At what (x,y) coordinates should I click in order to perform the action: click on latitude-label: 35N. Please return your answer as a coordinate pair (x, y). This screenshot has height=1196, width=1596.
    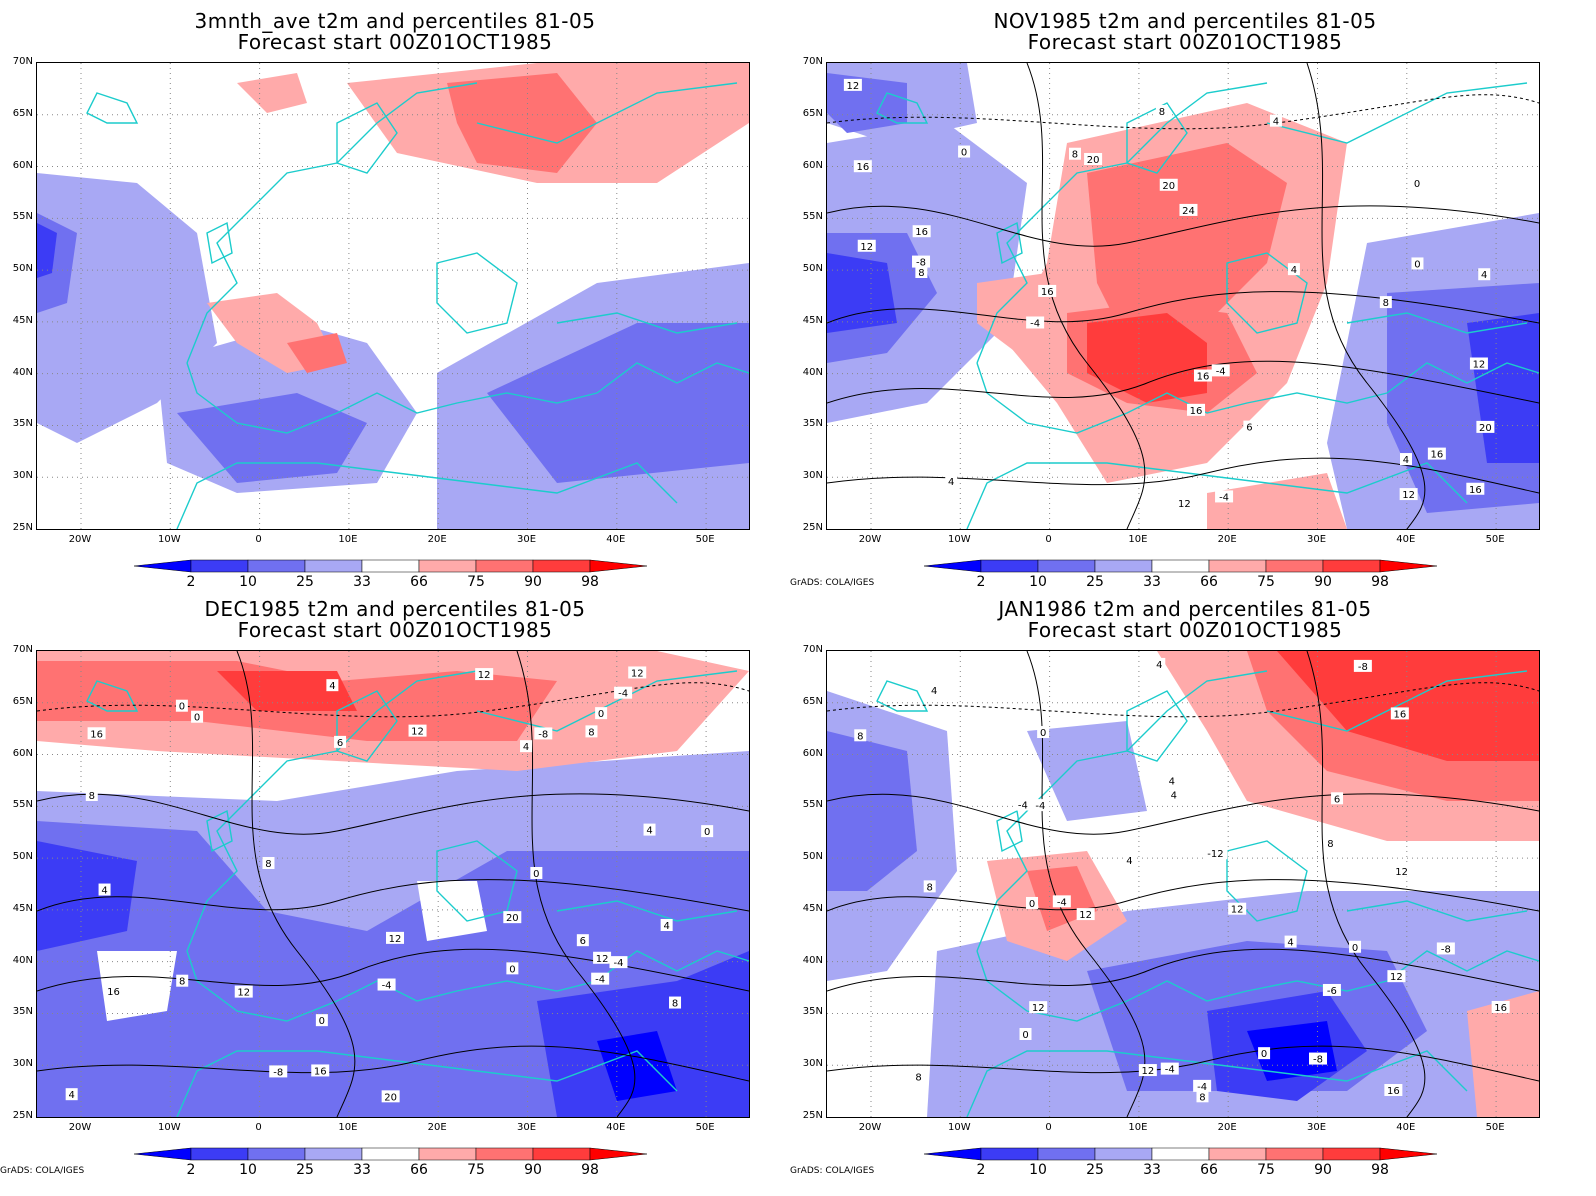
    Looking at the image, I should click on (22, 424).